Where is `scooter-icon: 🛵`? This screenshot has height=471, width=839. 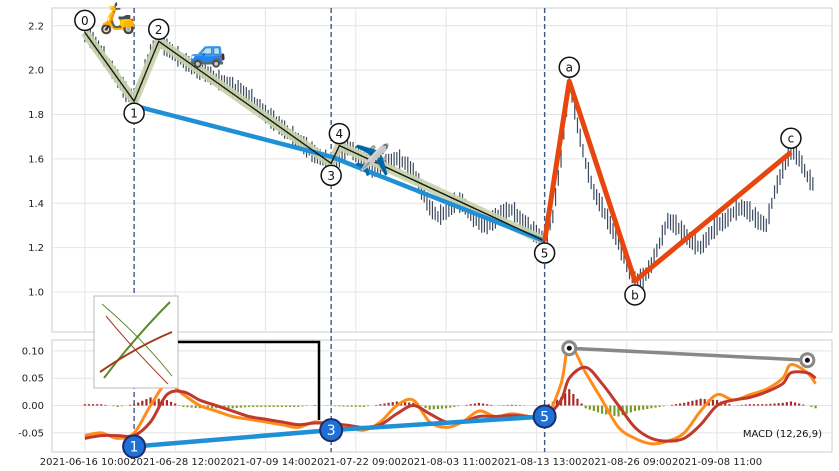
scooter-icon: 🛵 is located at coordinates (117, 18).